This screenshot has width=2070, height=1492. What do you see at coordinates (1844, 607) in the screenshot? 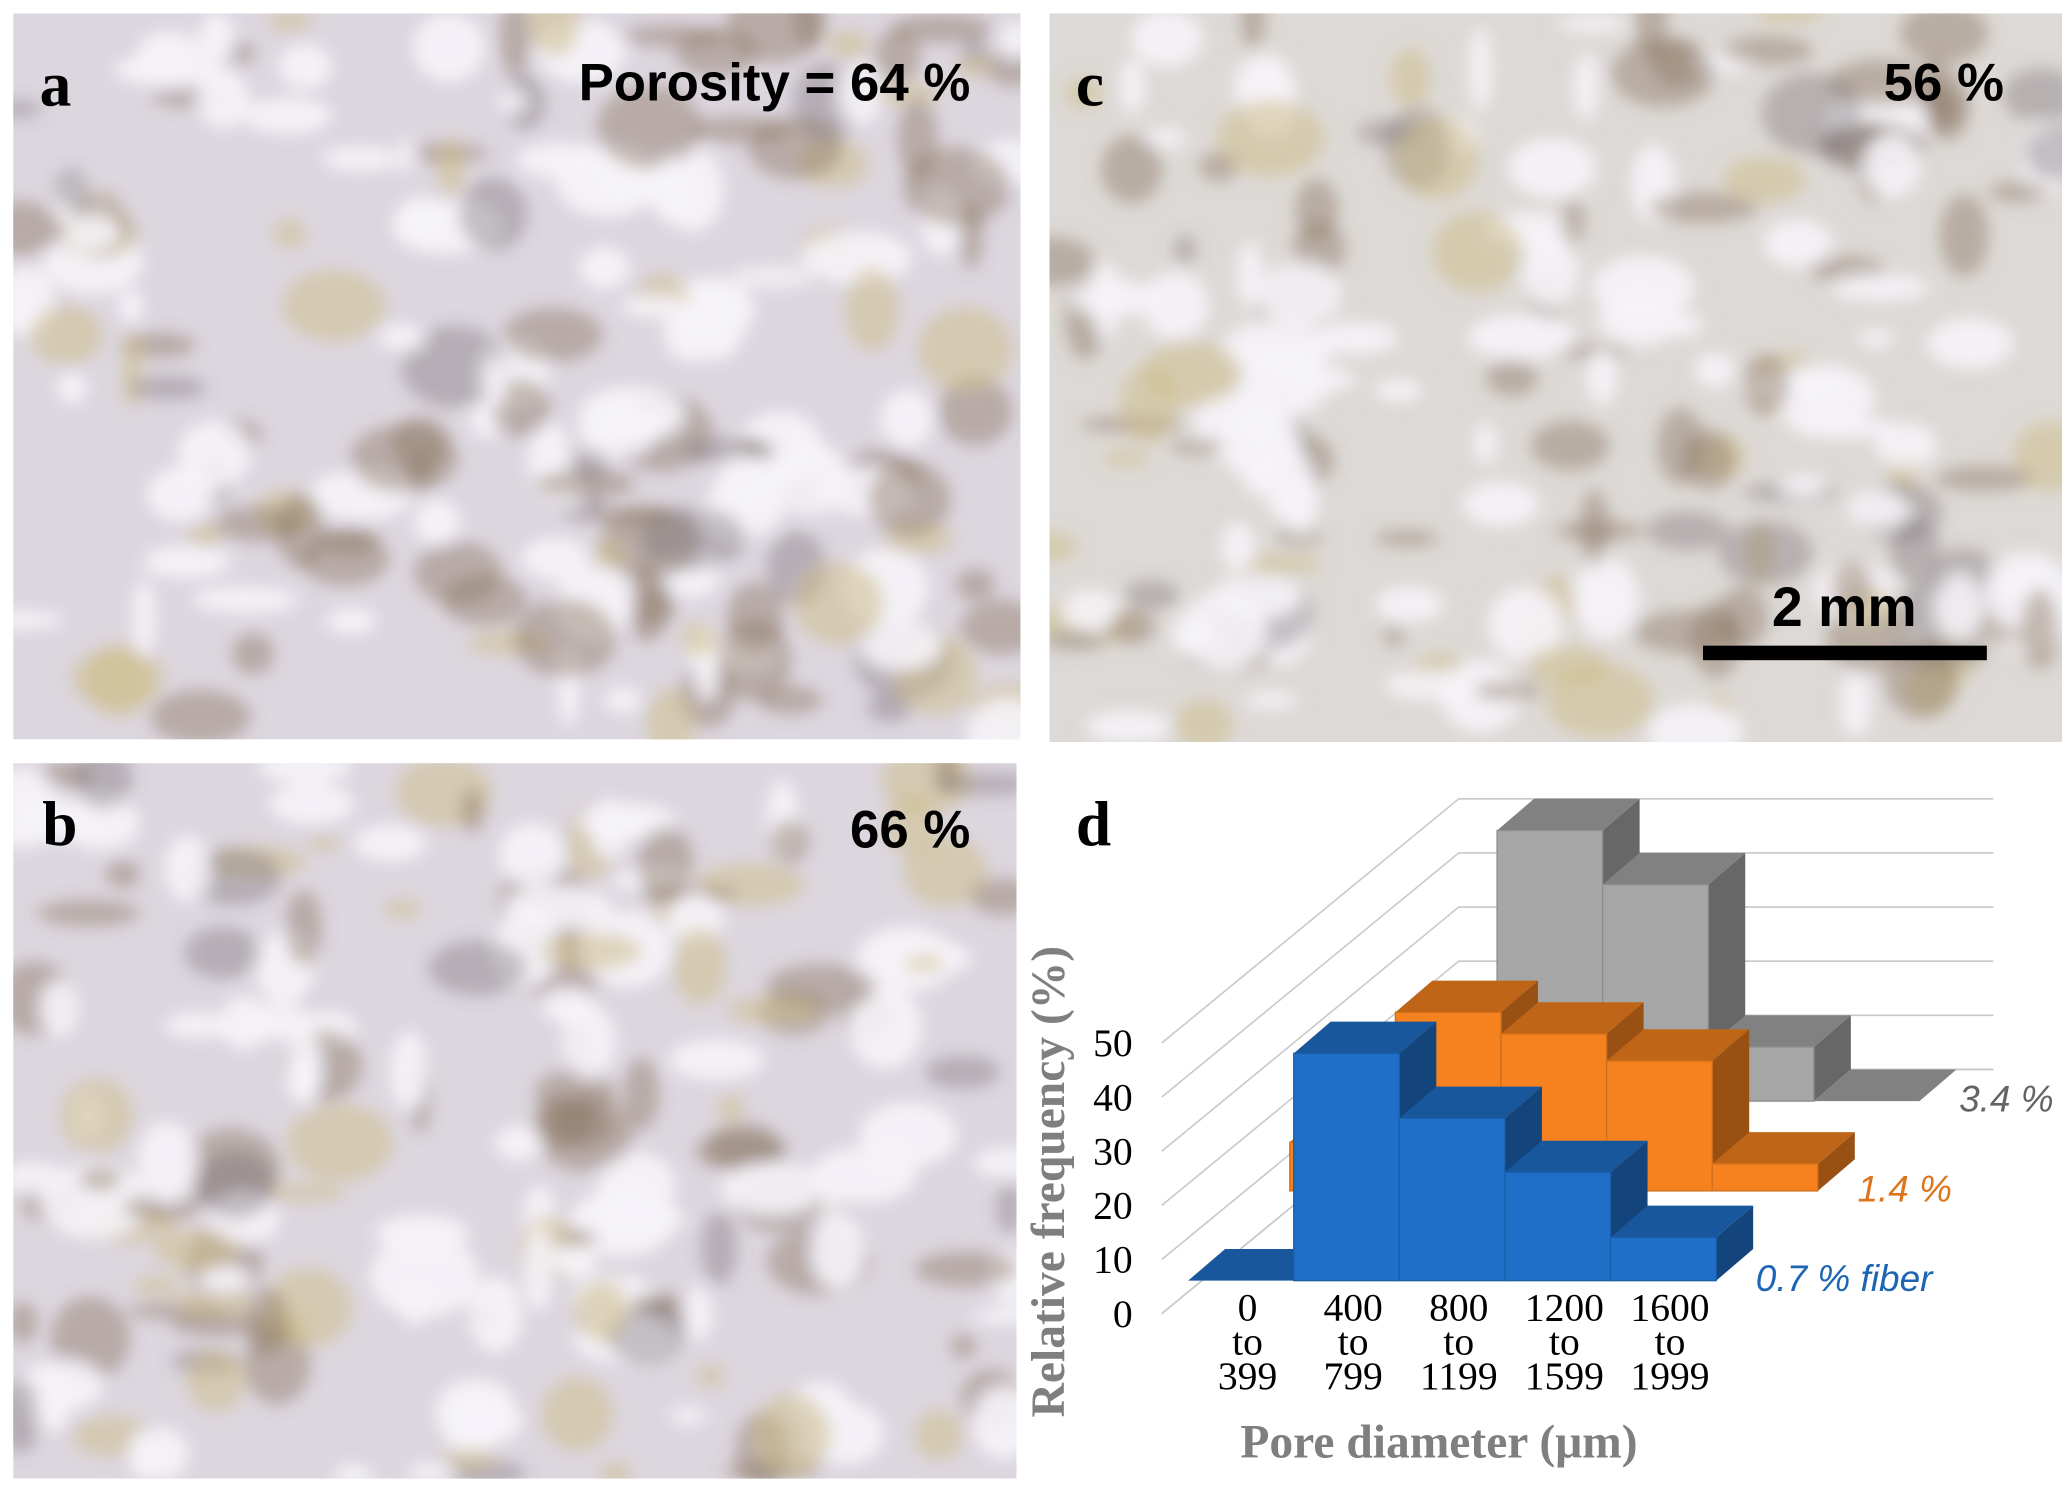
I see `scale-bar-label: 2 mm` at bounding box center [1844, 607].